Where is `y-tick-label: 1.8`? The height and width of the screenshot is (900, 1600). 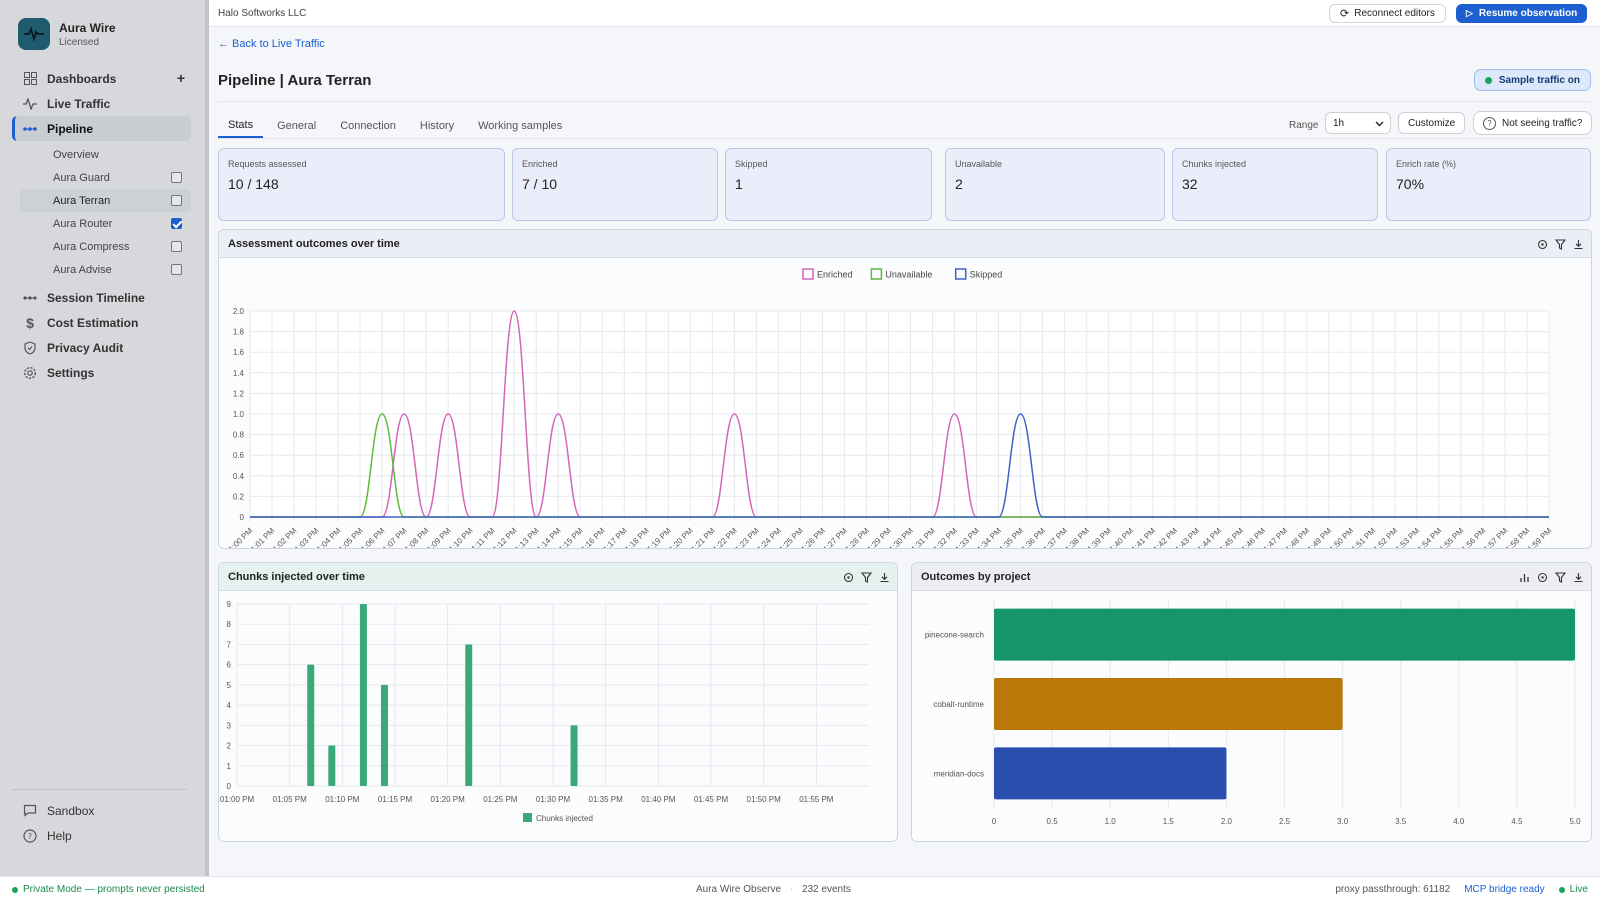 y-tick-label: 1.8 is located at coordinates (239, 332).